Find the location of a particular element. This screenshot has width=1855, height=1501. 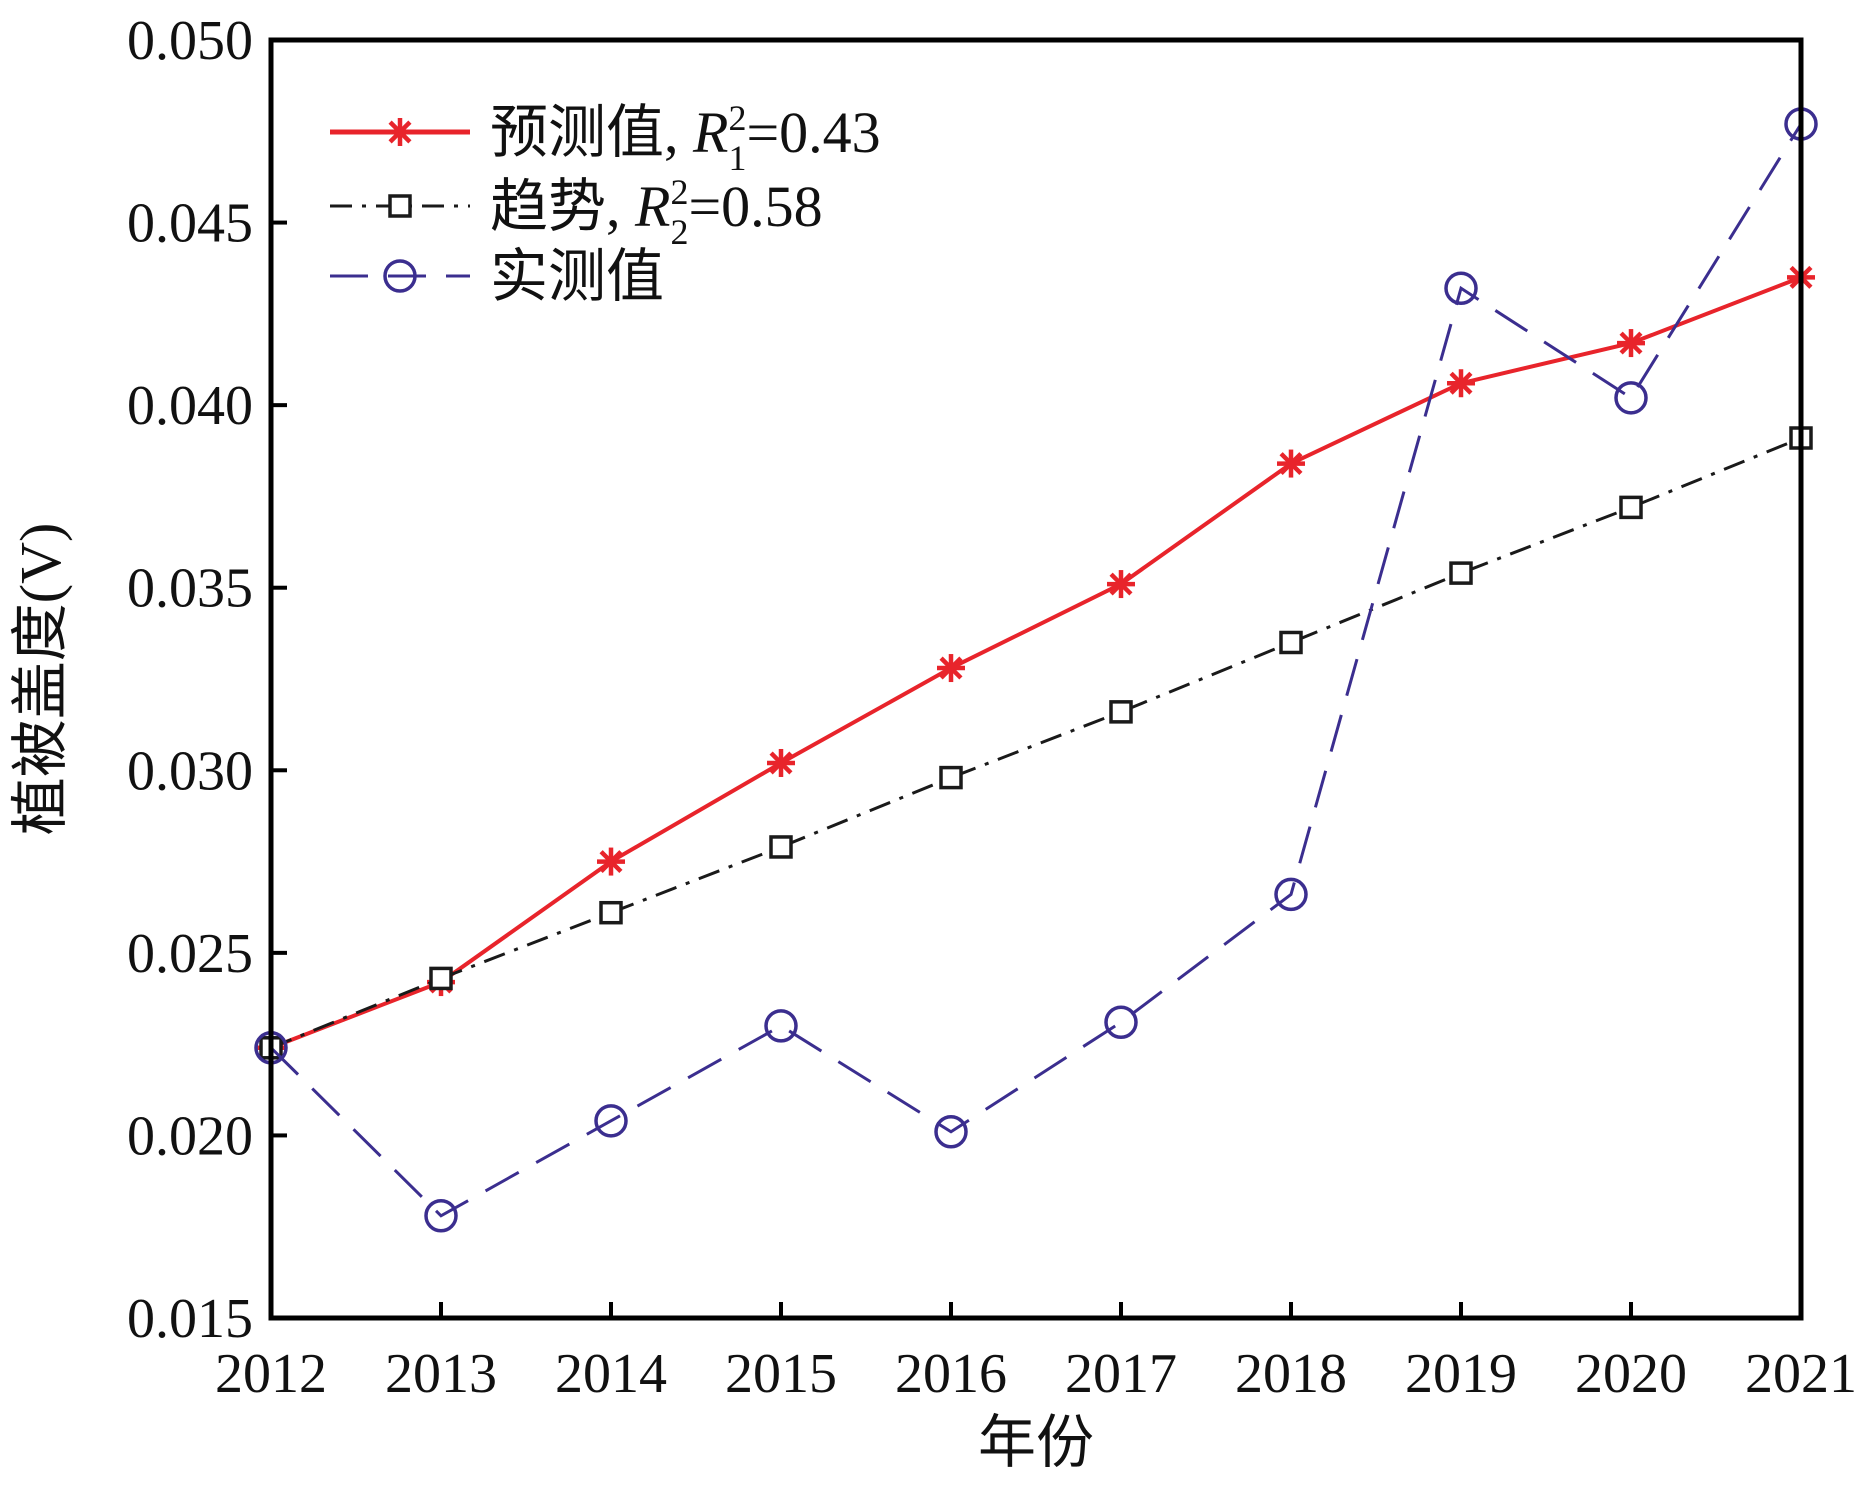

x-tick-label: 2016 is located at coordinates (951, 1374).